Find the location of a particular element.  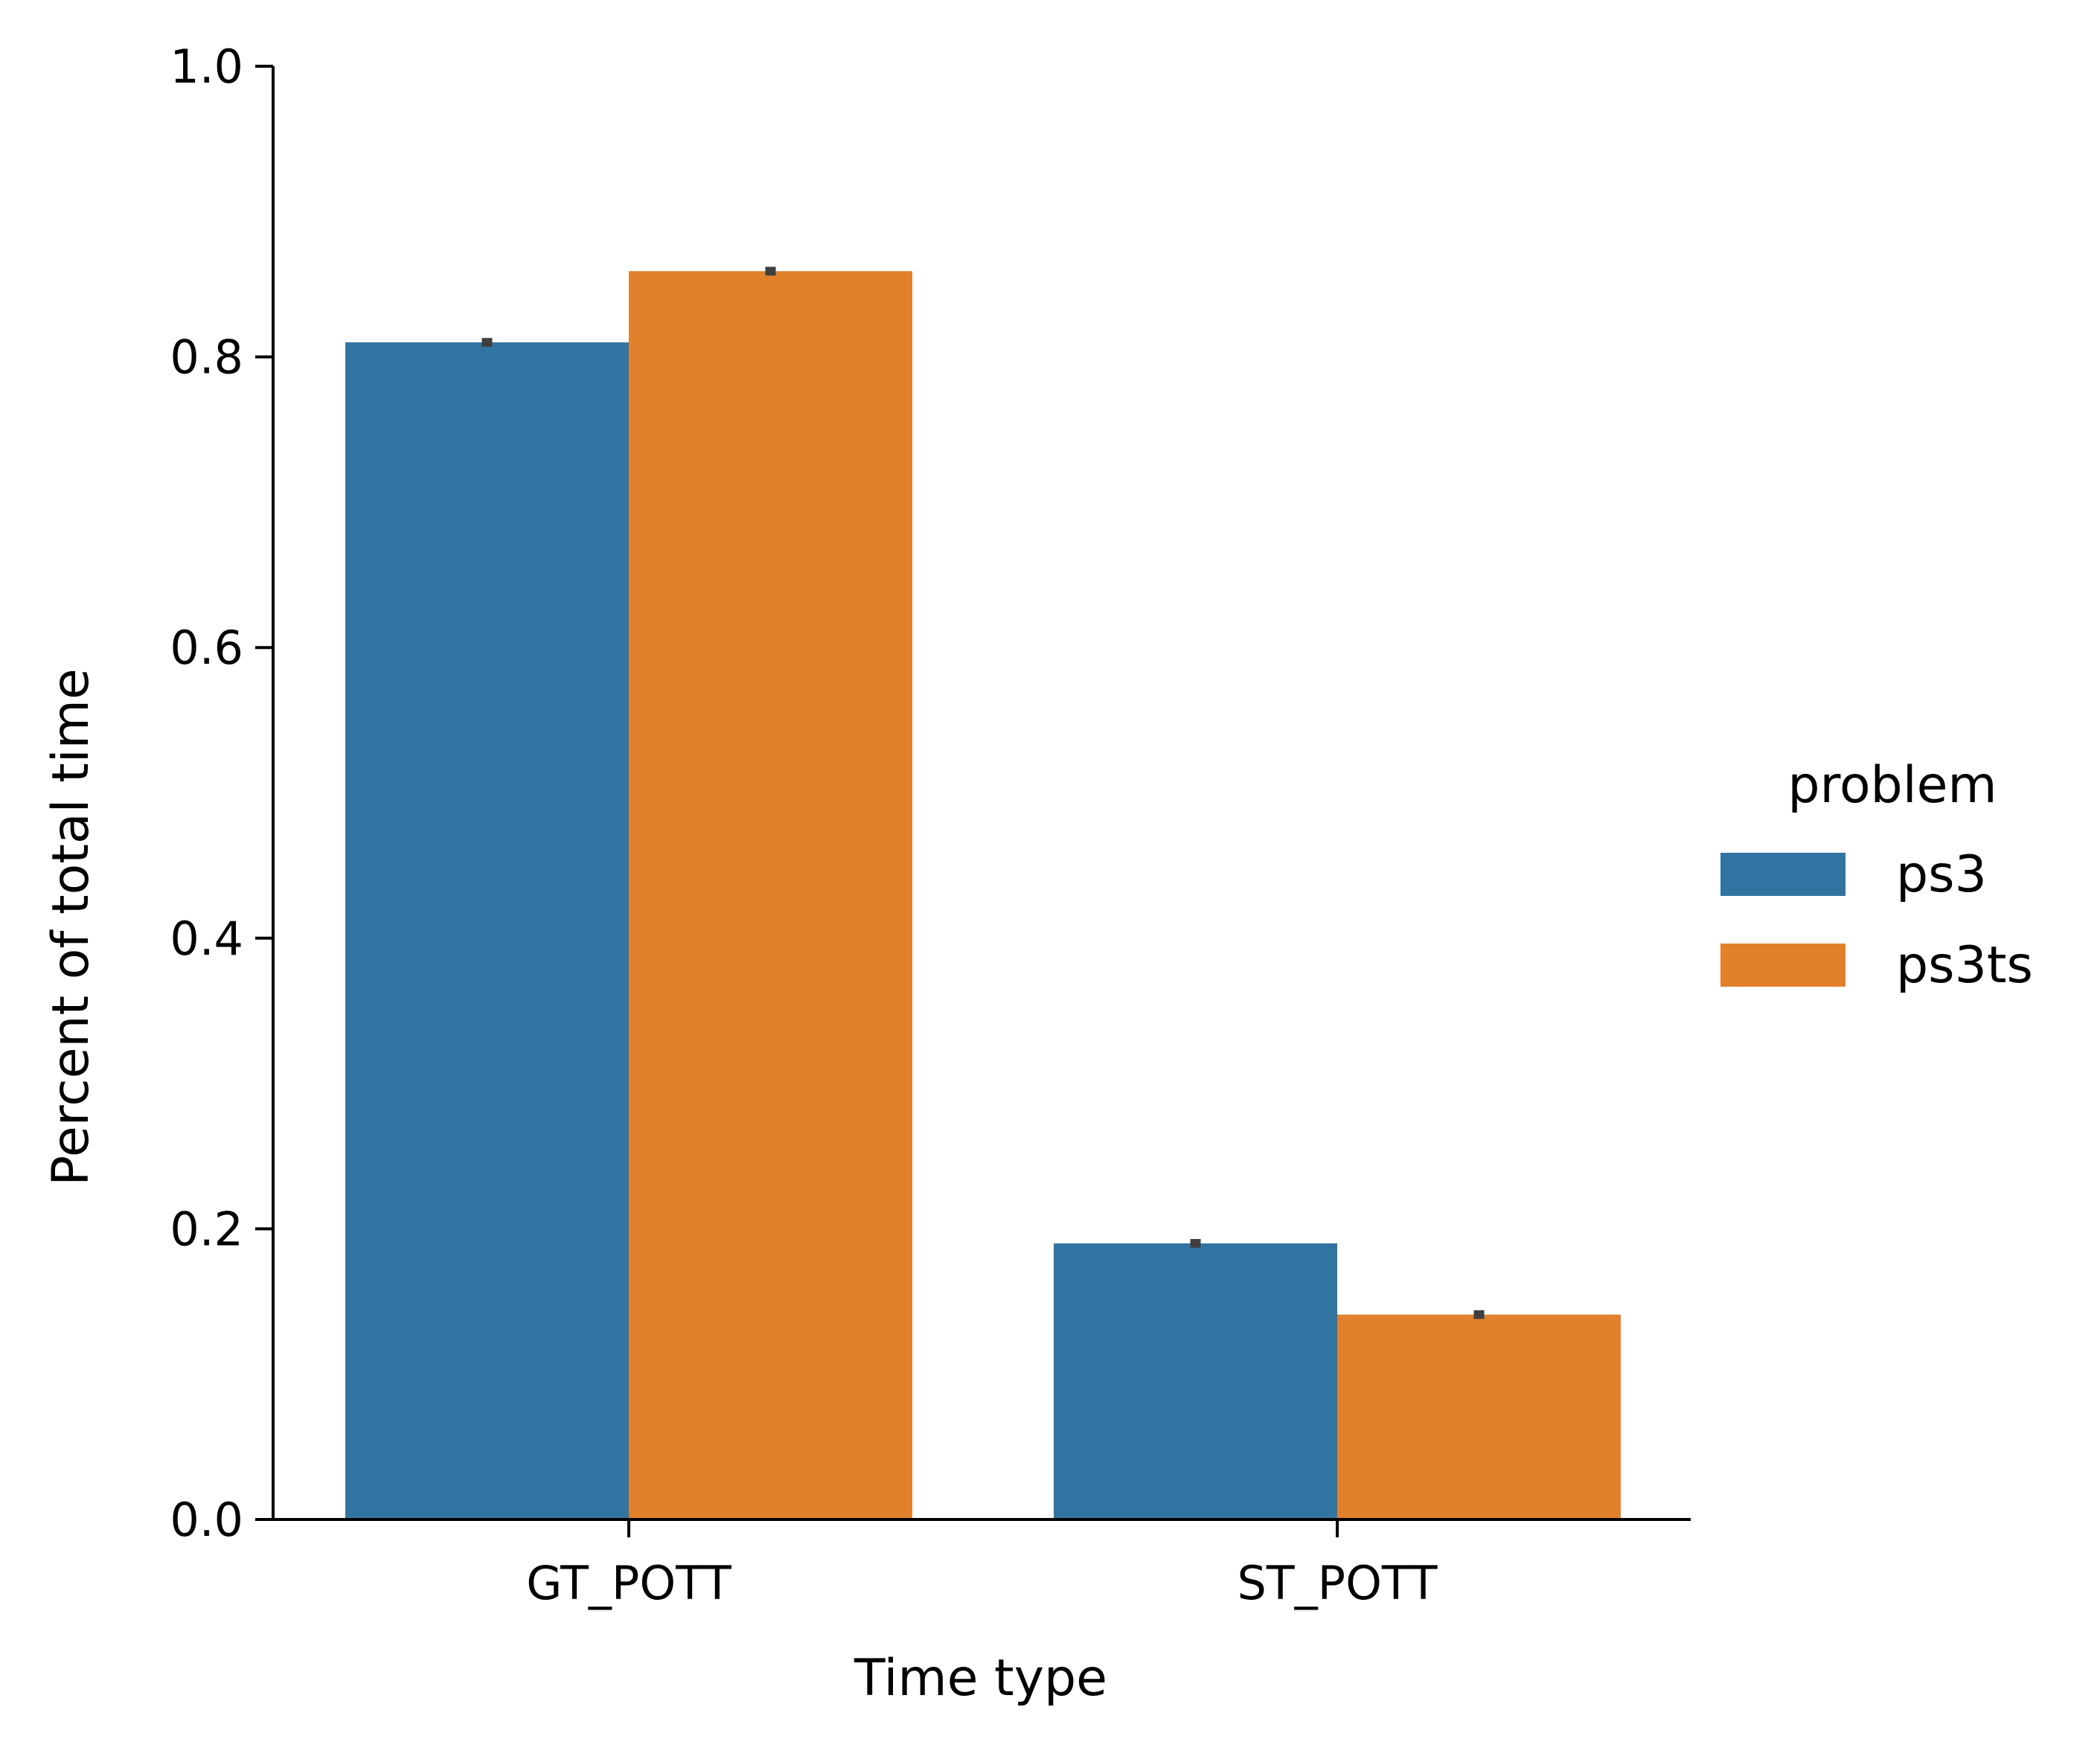

y-tick-label: 0.4 is located at coordinates (207, 939).